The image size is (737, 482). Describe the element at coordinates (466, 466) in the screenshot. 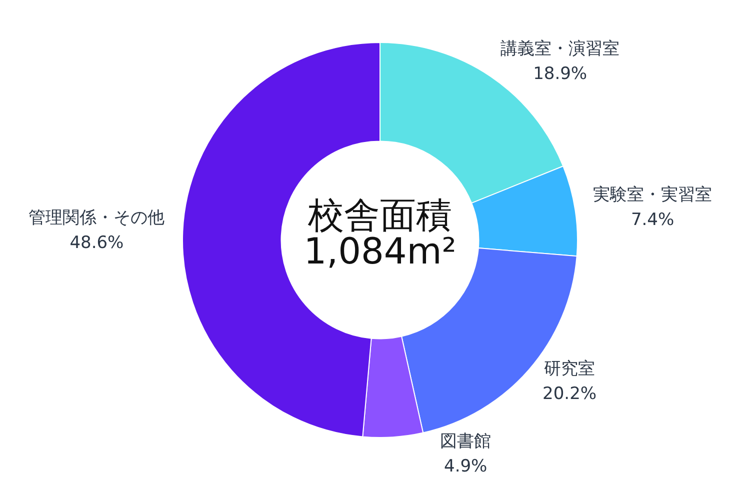

I see `data-label: 4.9%` at that location.